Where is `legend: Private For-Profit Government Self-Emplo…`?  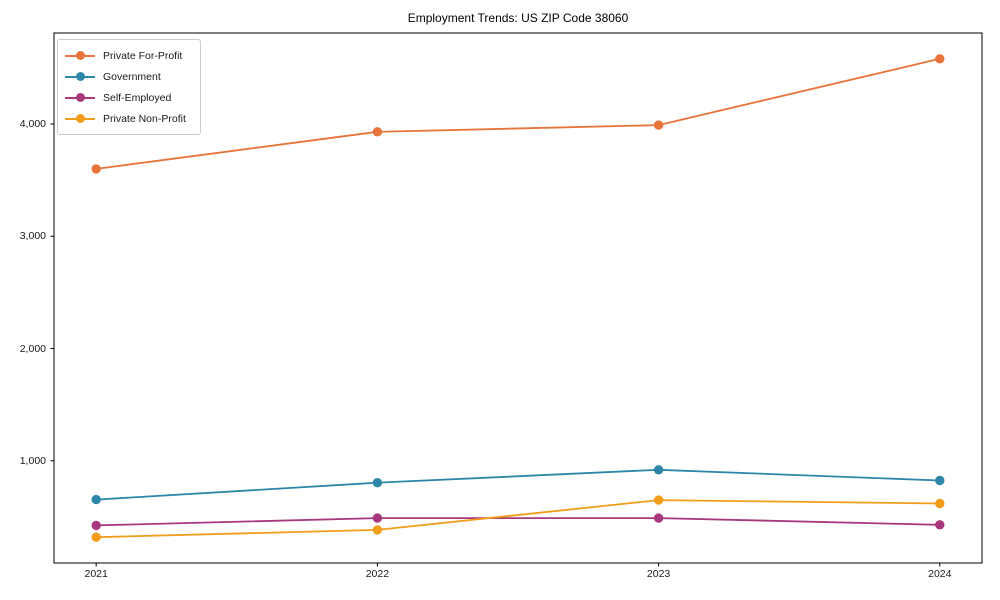 legend: Private For-Profit Government Self-Emplo… is located at coordinates (129, 87).